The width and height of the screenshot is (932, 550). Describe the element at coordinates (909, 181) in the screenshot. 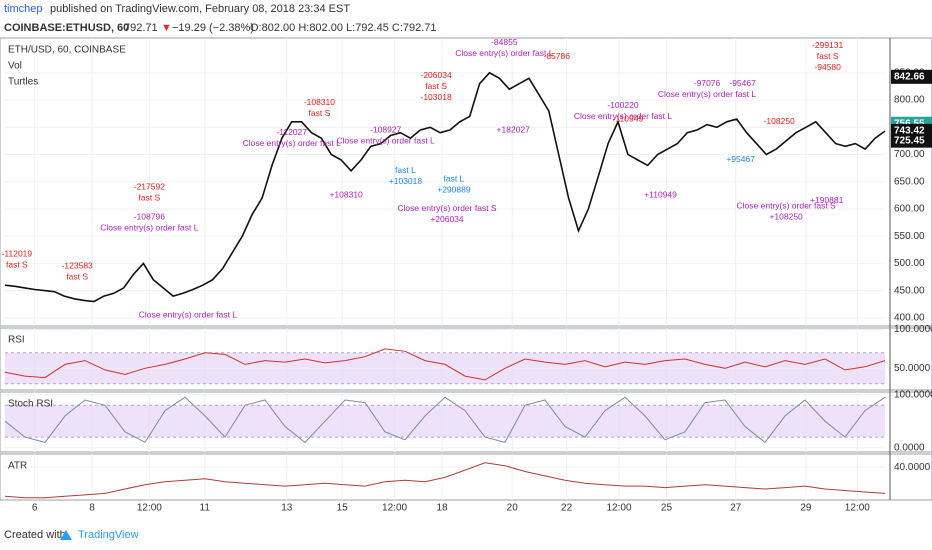

I see `y-tick-label: 650.00` at that location.